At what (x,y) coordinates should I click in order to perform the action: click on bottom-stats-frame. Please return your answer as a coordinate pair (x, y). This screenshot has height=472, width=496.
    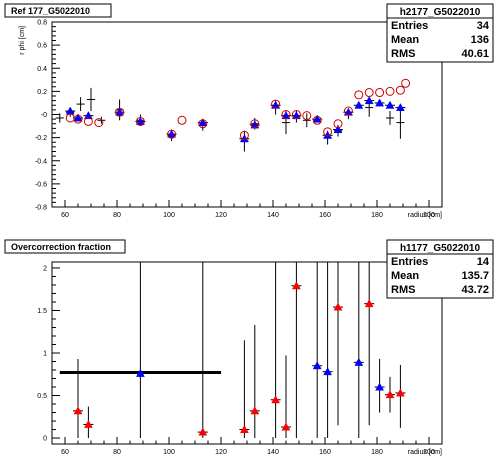
    Looking at the image, I should click on (440, 269).